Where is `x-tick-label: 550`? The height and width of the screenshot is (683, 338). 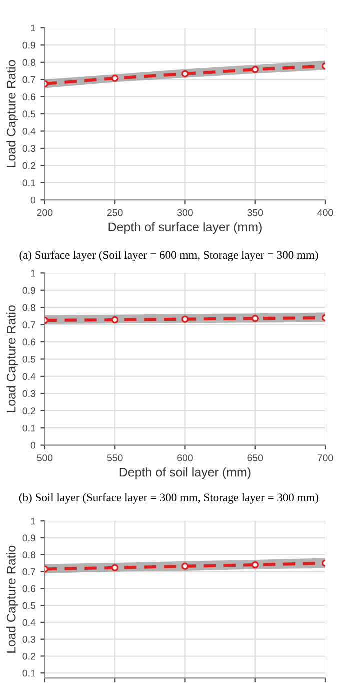 x-tick-label: 550 is located at coordinates (115, 458).